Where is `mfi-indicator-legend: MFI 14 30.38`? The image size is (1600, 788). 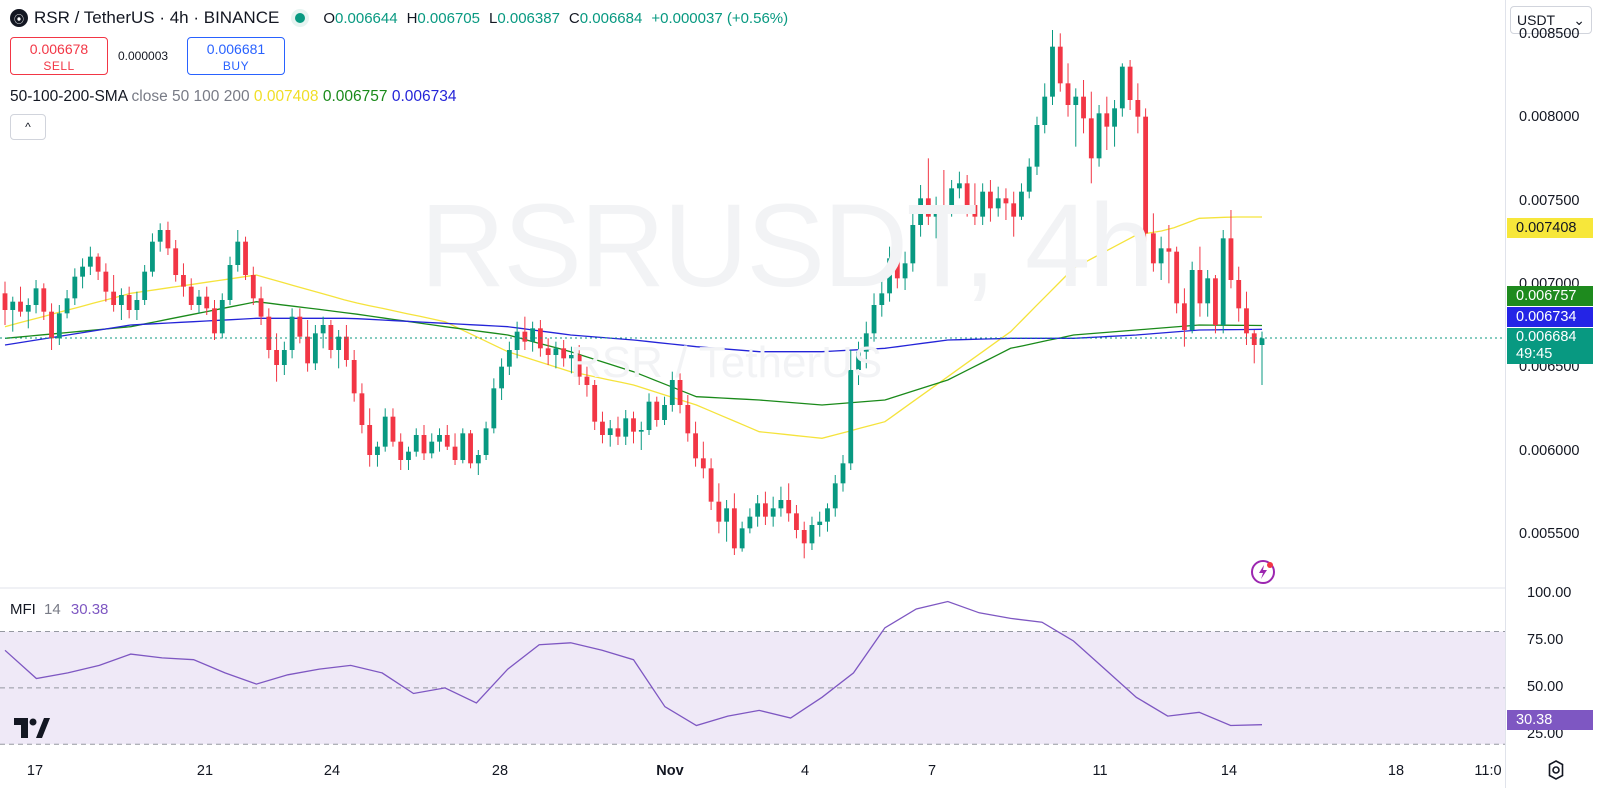 mfi-indicator-legend: MFI 14 30.38 is located at coordinates (59, 609).